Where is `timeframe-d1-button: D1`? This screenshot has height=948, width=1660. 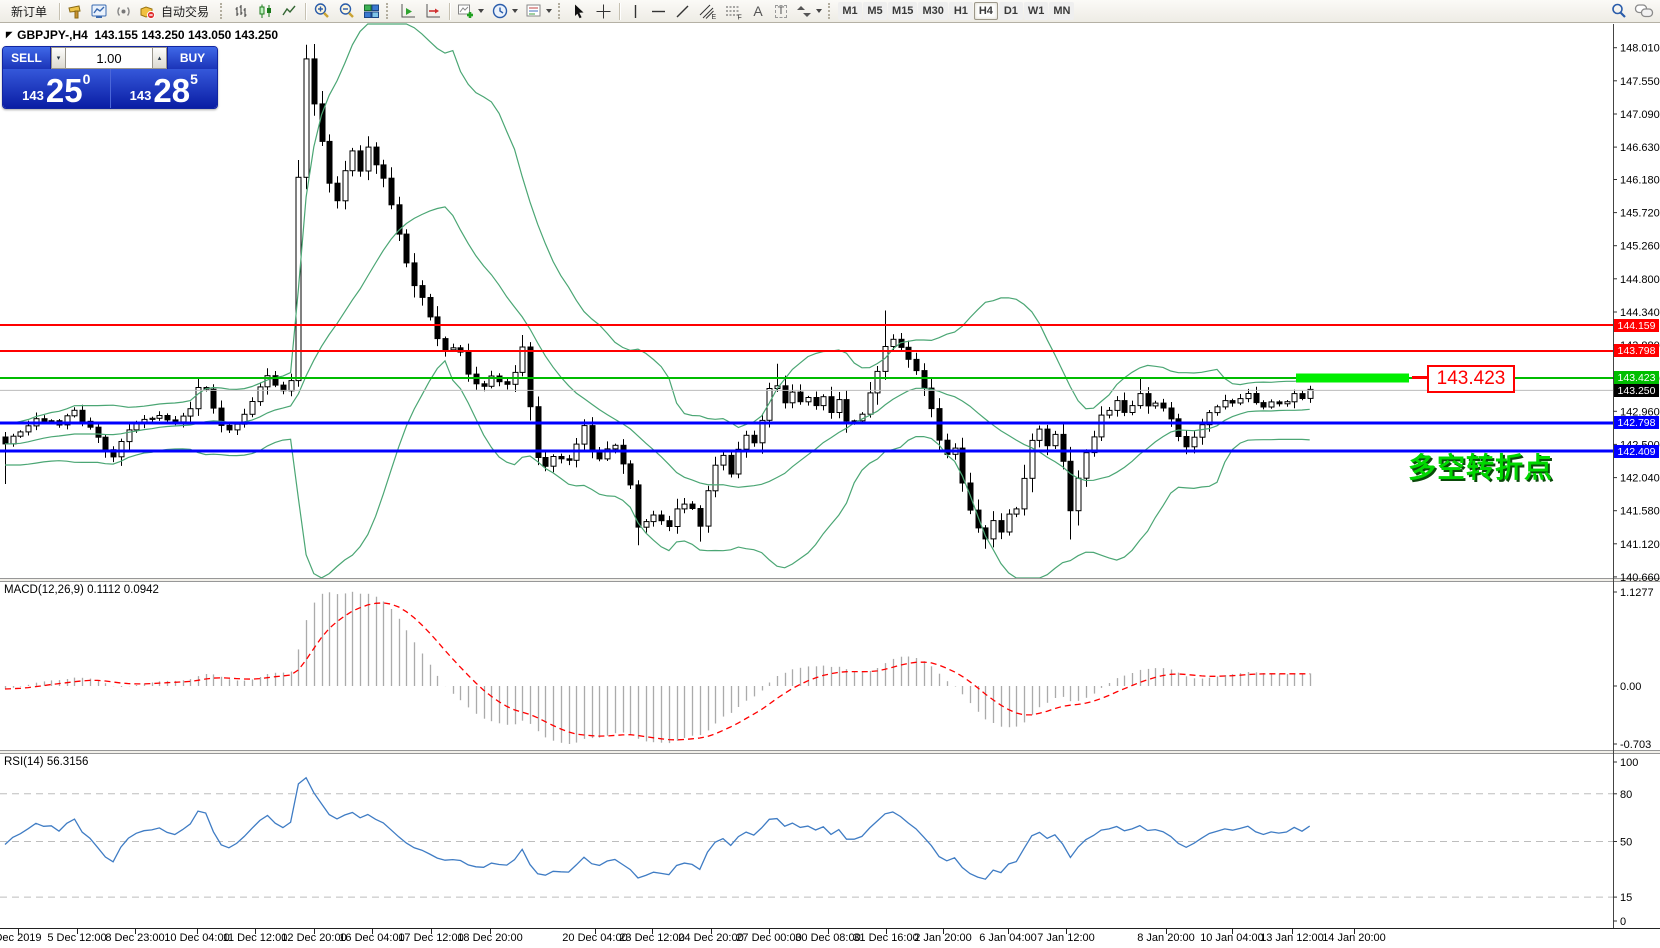 timeframe-d1-button: D1 is located at coordinates (1010, 11).